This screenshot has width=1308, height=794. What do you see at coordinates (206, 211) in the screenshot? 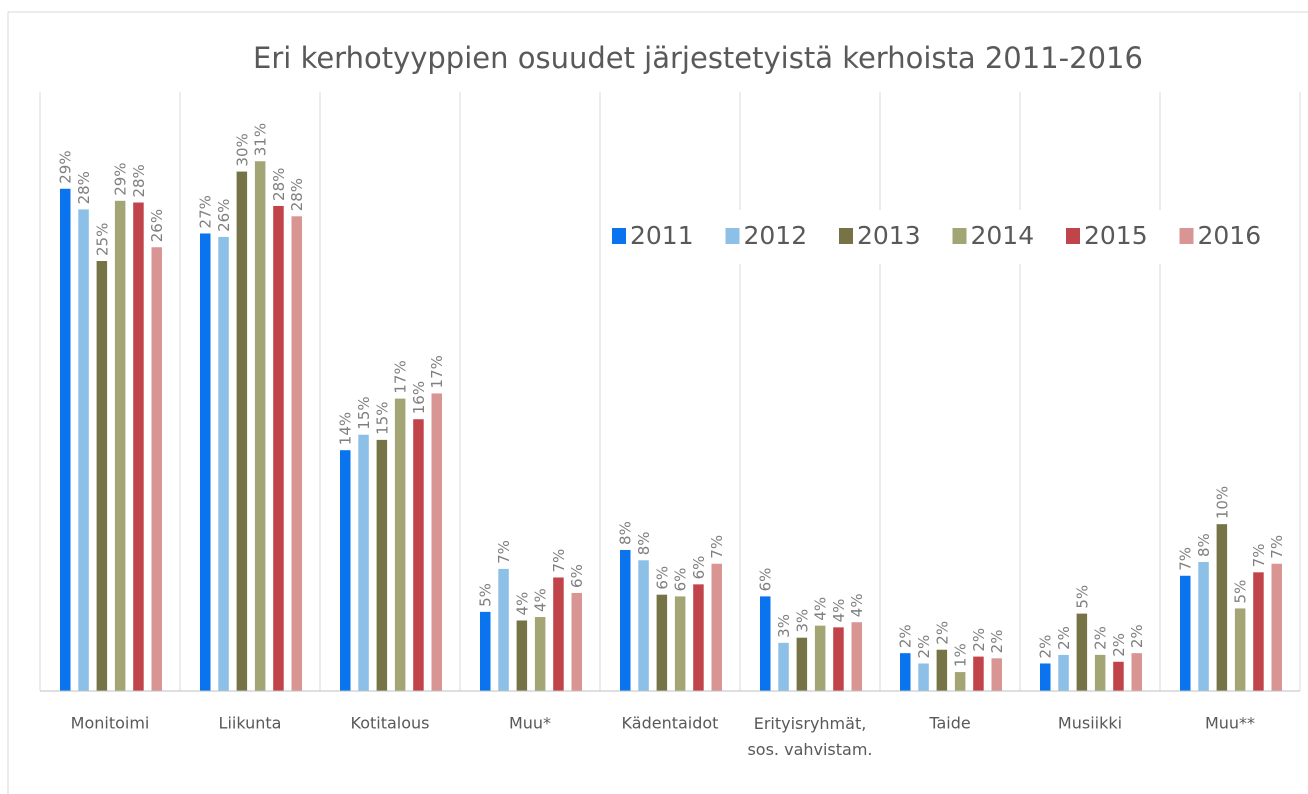
I see `data-label: 27%` at bounding box center [206, 211].